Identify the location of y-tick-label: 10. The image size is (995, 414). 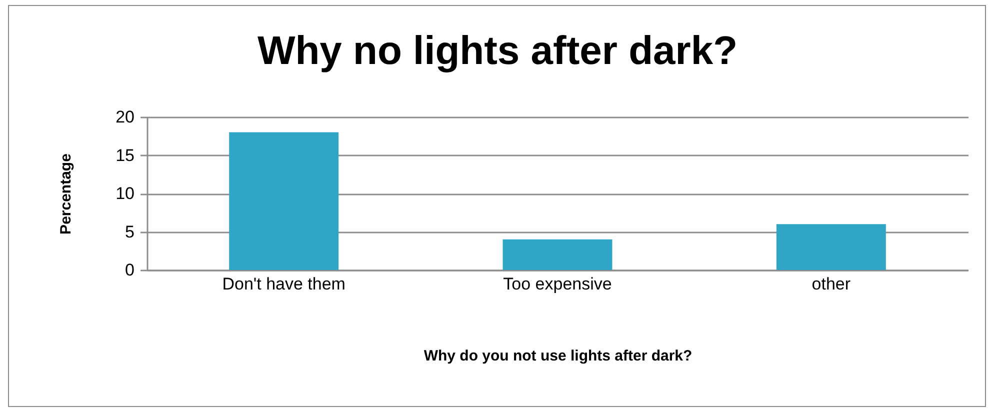
(125, 193).